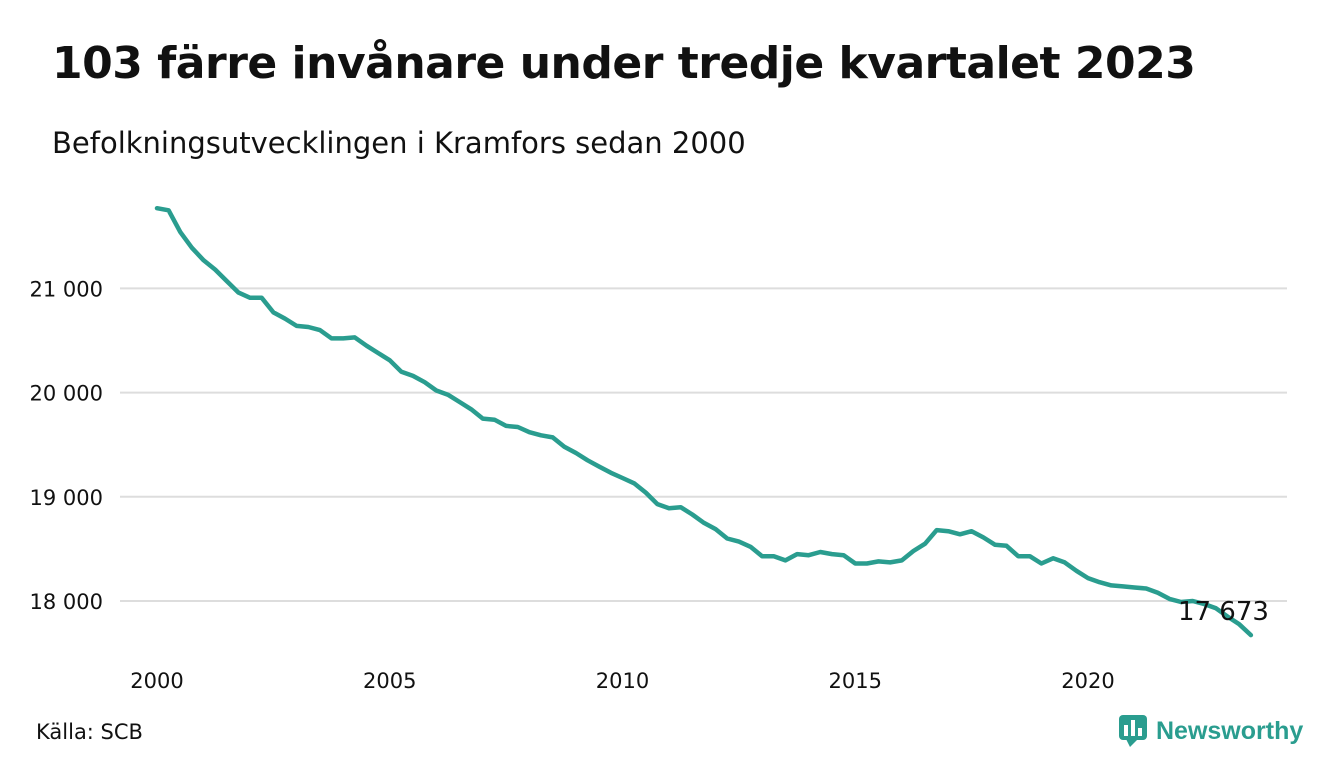 Image resolution: width=1340 pixels, height=780 pixels. I want to click on newsworthy-logo-icon, so click(1133, 731).